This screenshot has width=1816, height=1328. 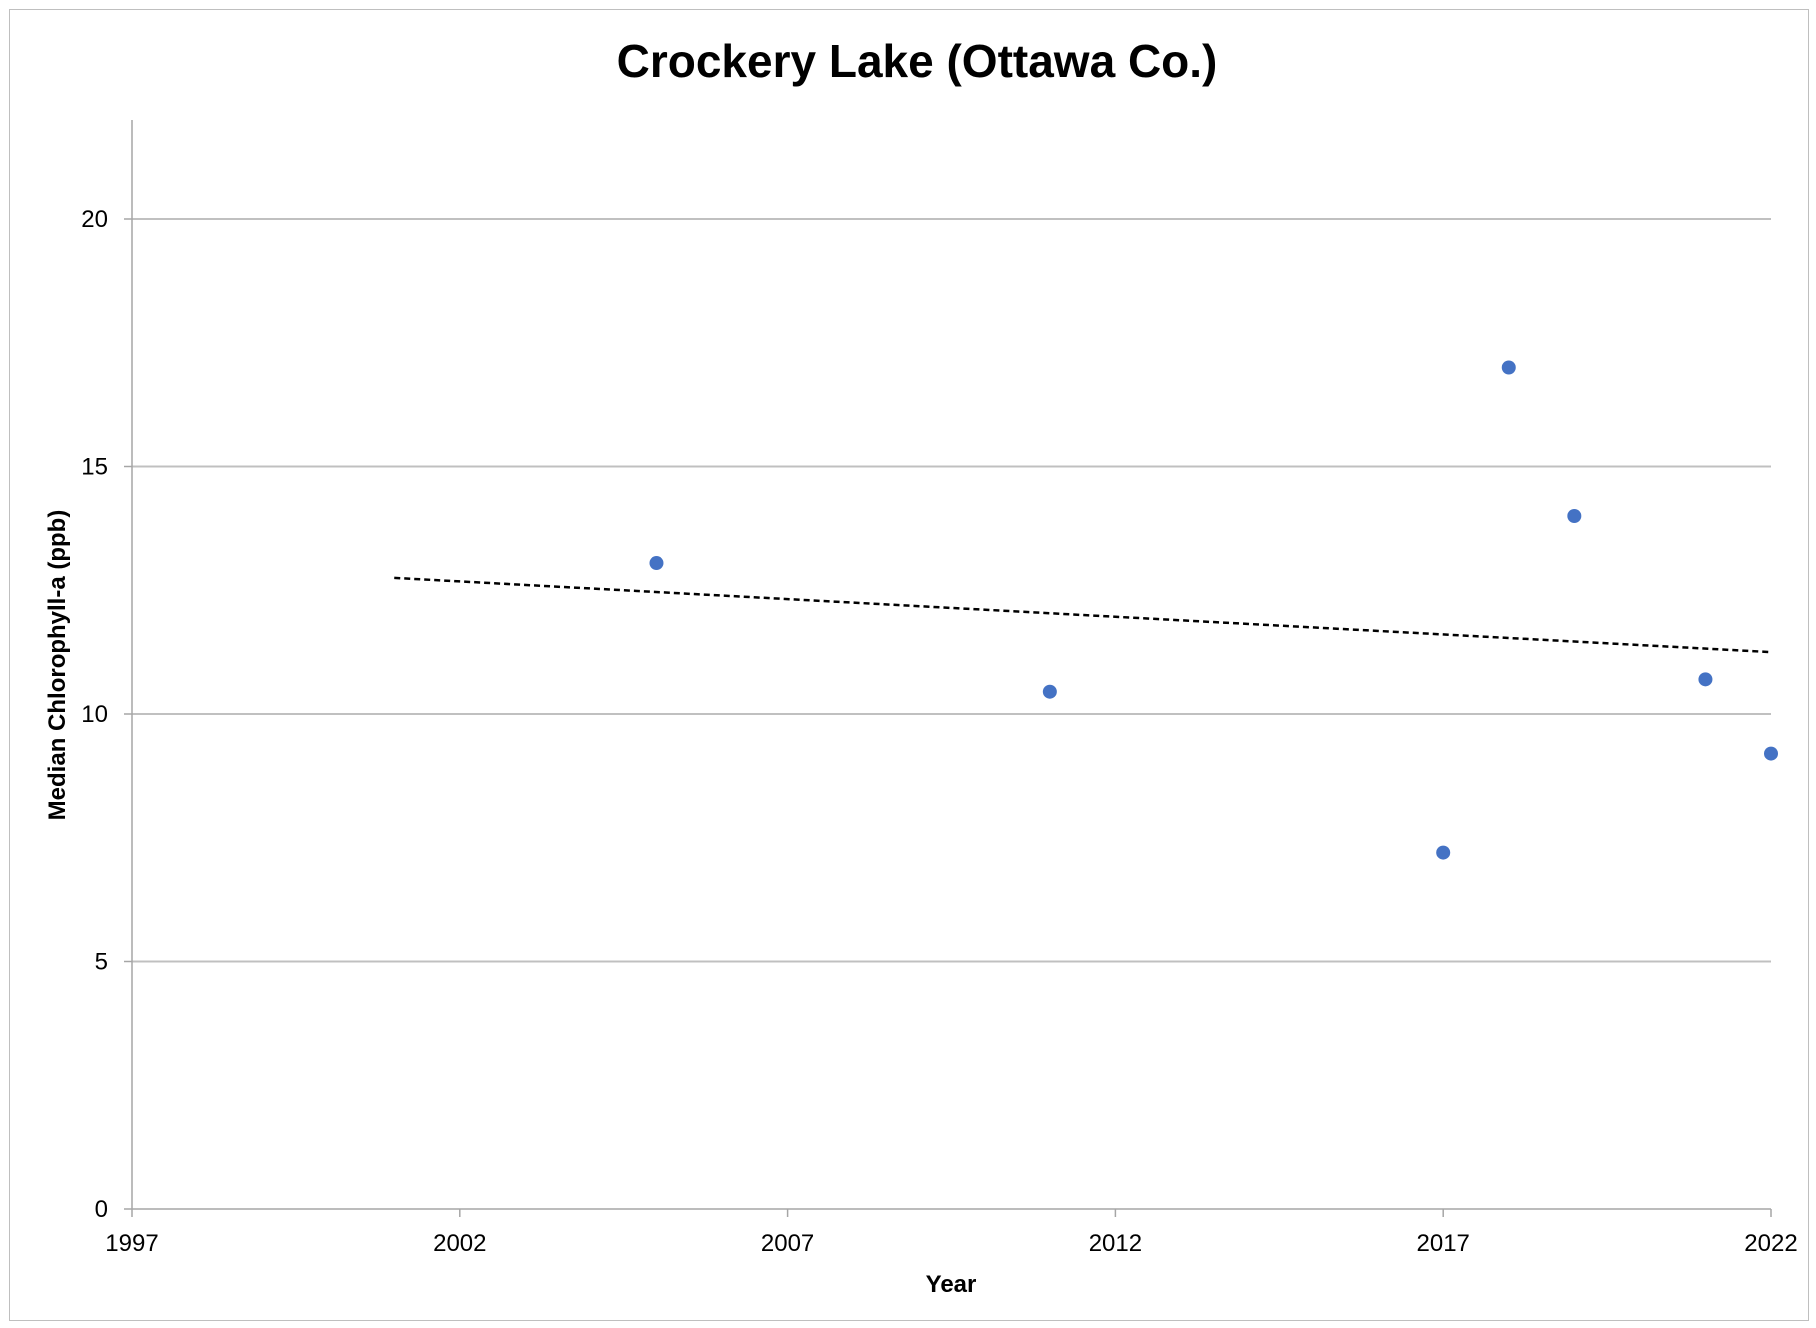 What do you see at coordinates (101, 1209) in the screenshot?
I see `y-tick-label: 0` at bounding box center [101, 1209].